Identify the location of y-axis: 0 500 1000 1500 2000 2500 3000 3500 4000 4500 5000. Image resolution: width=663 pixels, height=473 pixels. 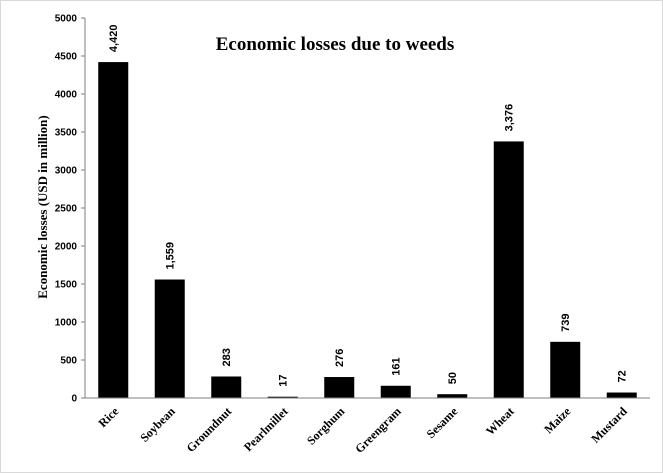
(70, 209).